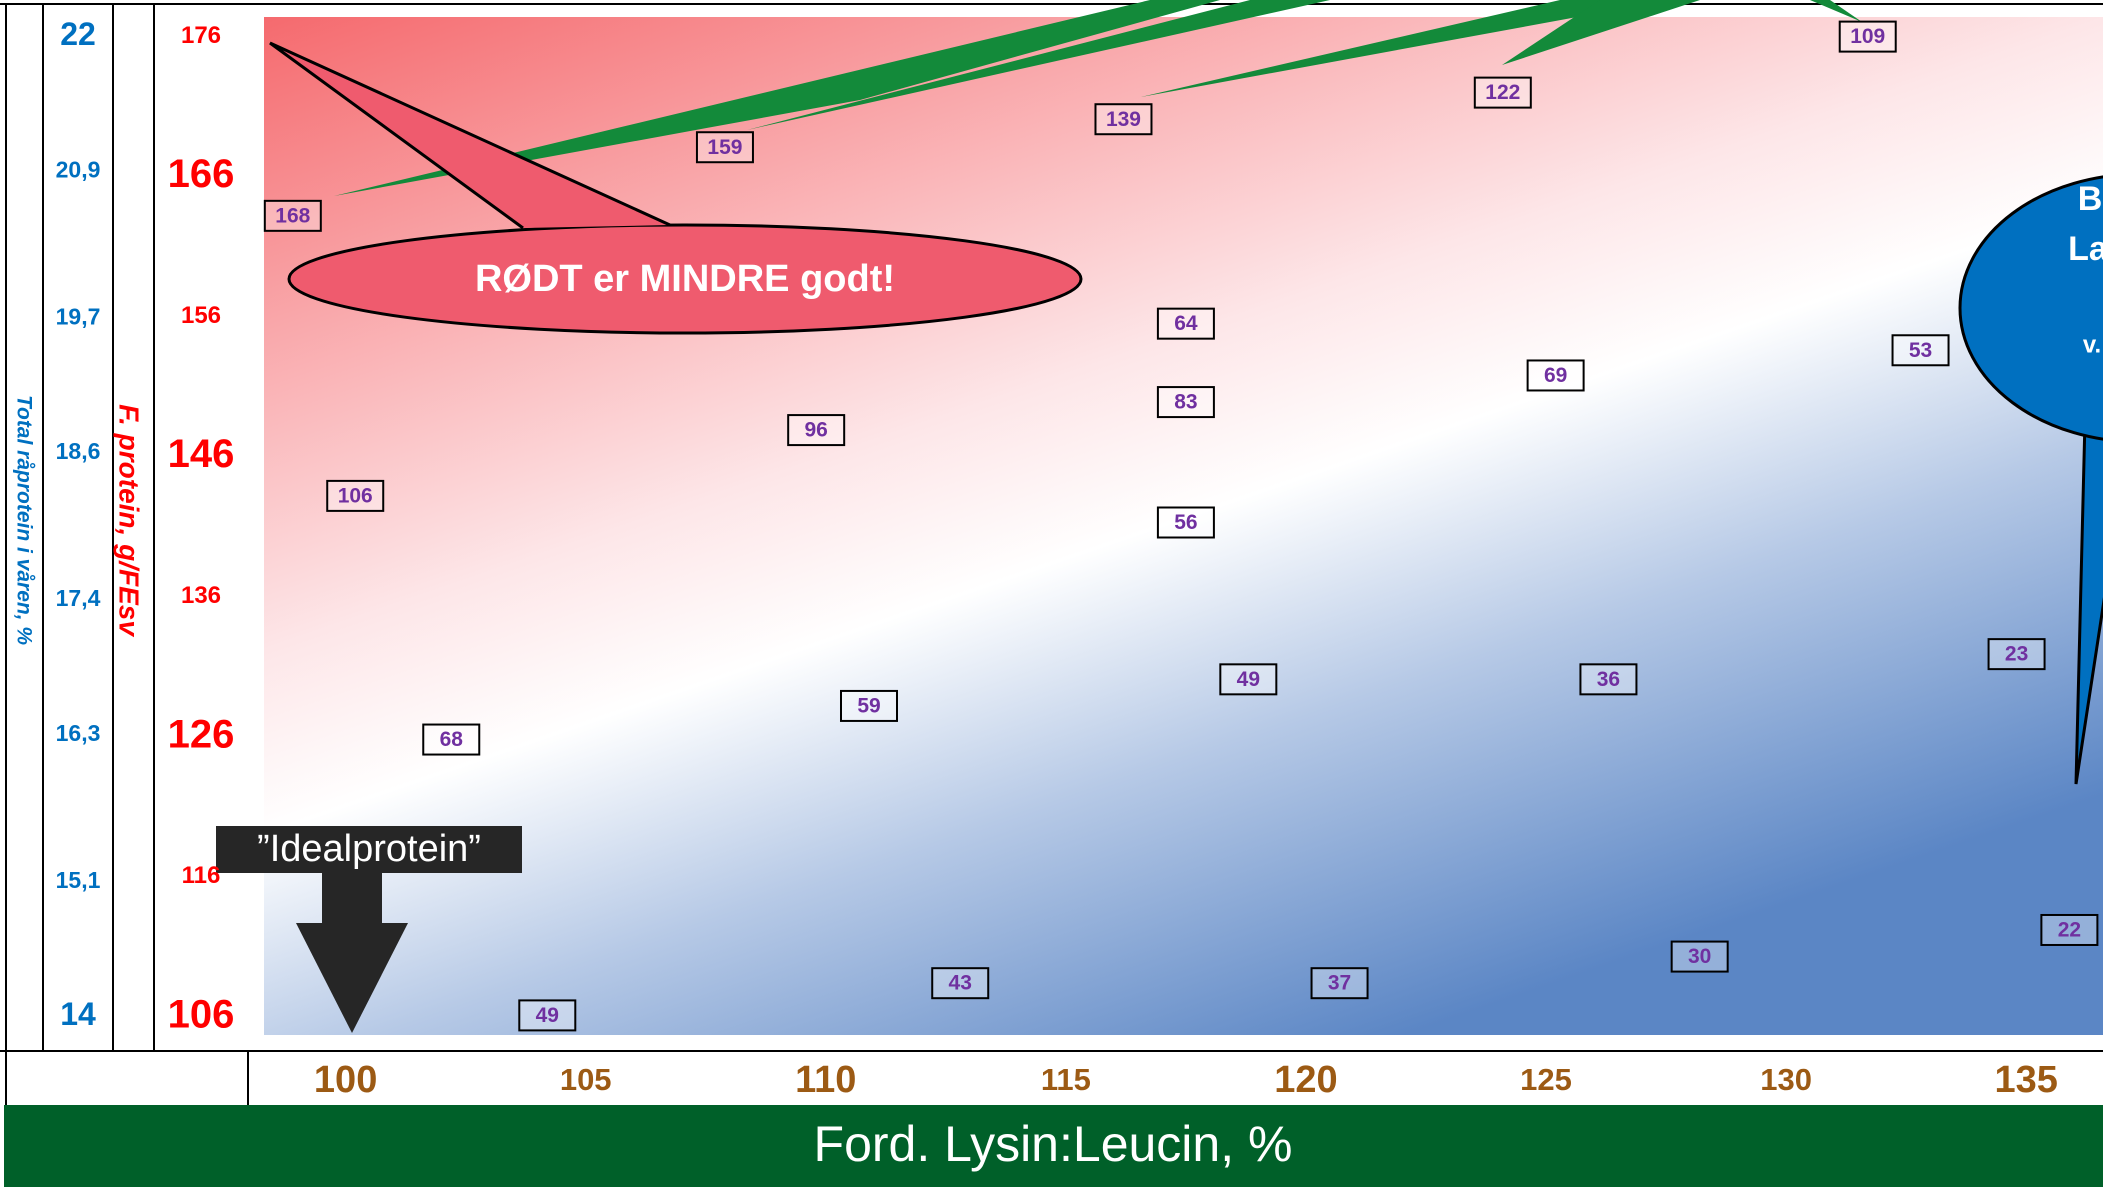 This screenshot has width=2103, height=1187. I want to click on point-label: 30, so click(1699, 956).